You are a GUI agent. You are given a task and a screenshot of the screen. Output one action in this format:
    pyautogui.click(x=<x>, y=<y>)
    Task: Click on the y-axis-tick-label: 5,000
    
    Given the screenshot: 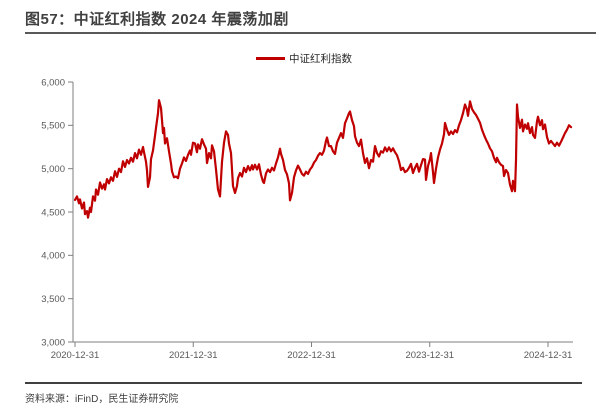 What is the action you would take?
    pyautogui.click(x=53, y=169)
    